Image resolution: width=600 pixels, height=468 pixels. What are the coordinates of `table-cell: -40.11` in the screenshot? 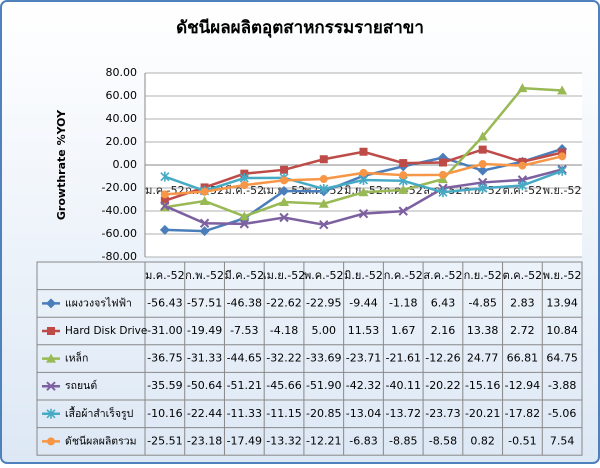 It's located at (402, 385).